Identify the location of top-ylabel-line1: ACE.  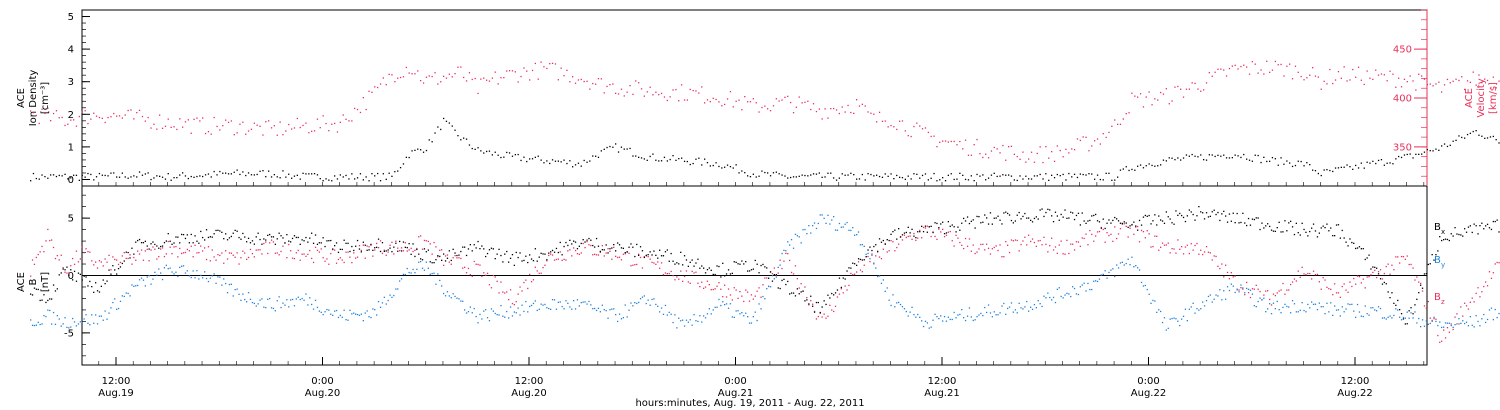
(21, 98).